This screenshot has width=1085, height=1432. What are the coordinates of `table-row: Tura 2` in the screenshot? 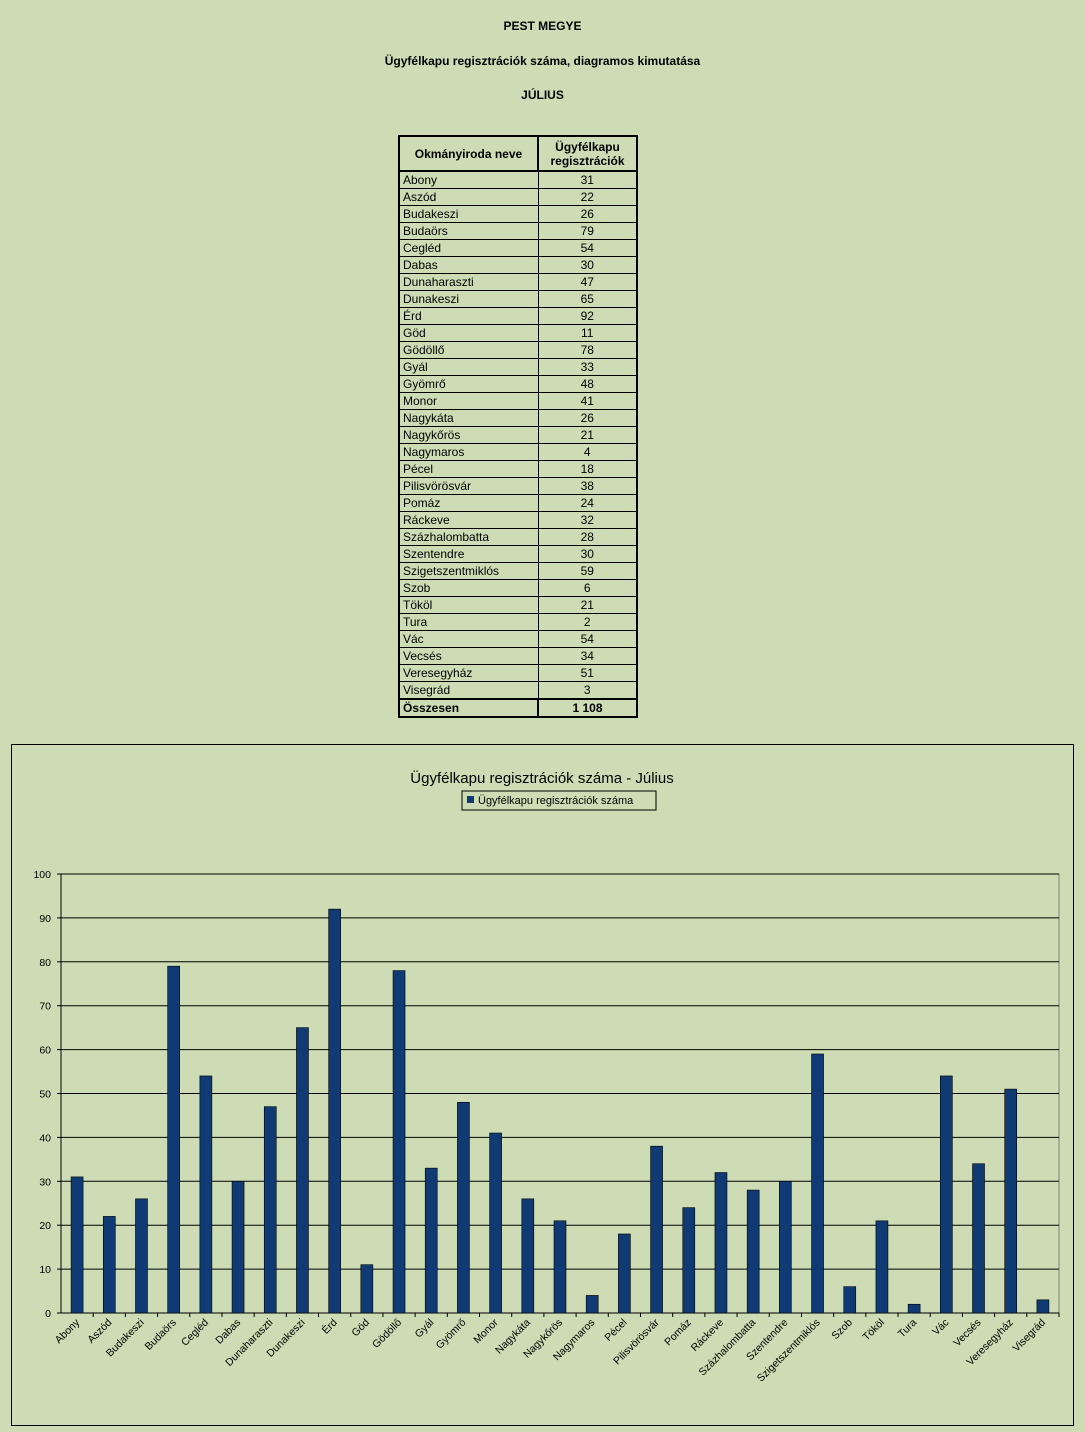 It's located at (518, 622).